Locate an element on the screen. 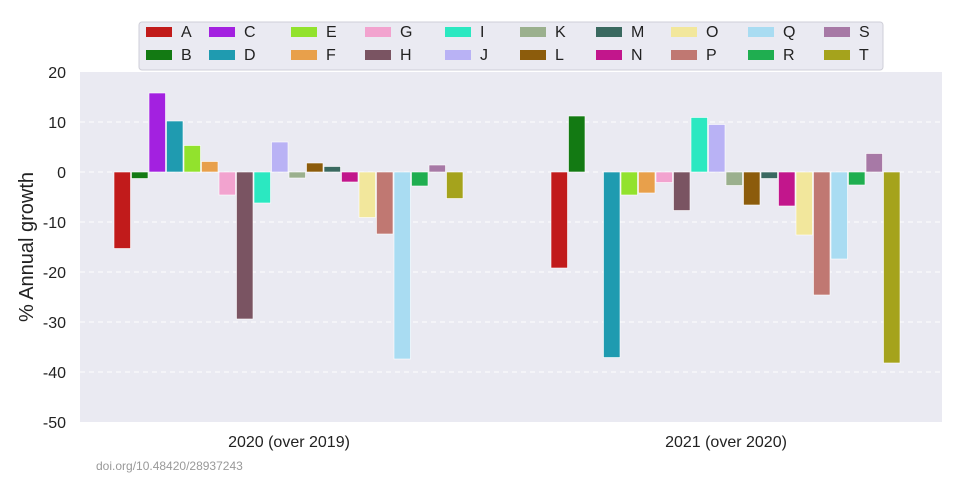 This screenshot has width=960, height=480. bar-m-2020 is located at coordinates (332, 169).